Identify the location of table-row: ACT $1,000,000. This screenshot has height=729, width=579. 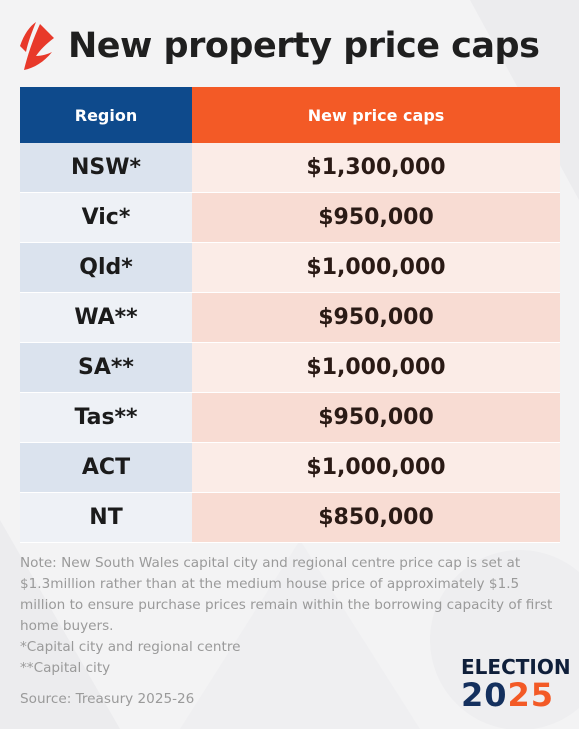
(290, 468).